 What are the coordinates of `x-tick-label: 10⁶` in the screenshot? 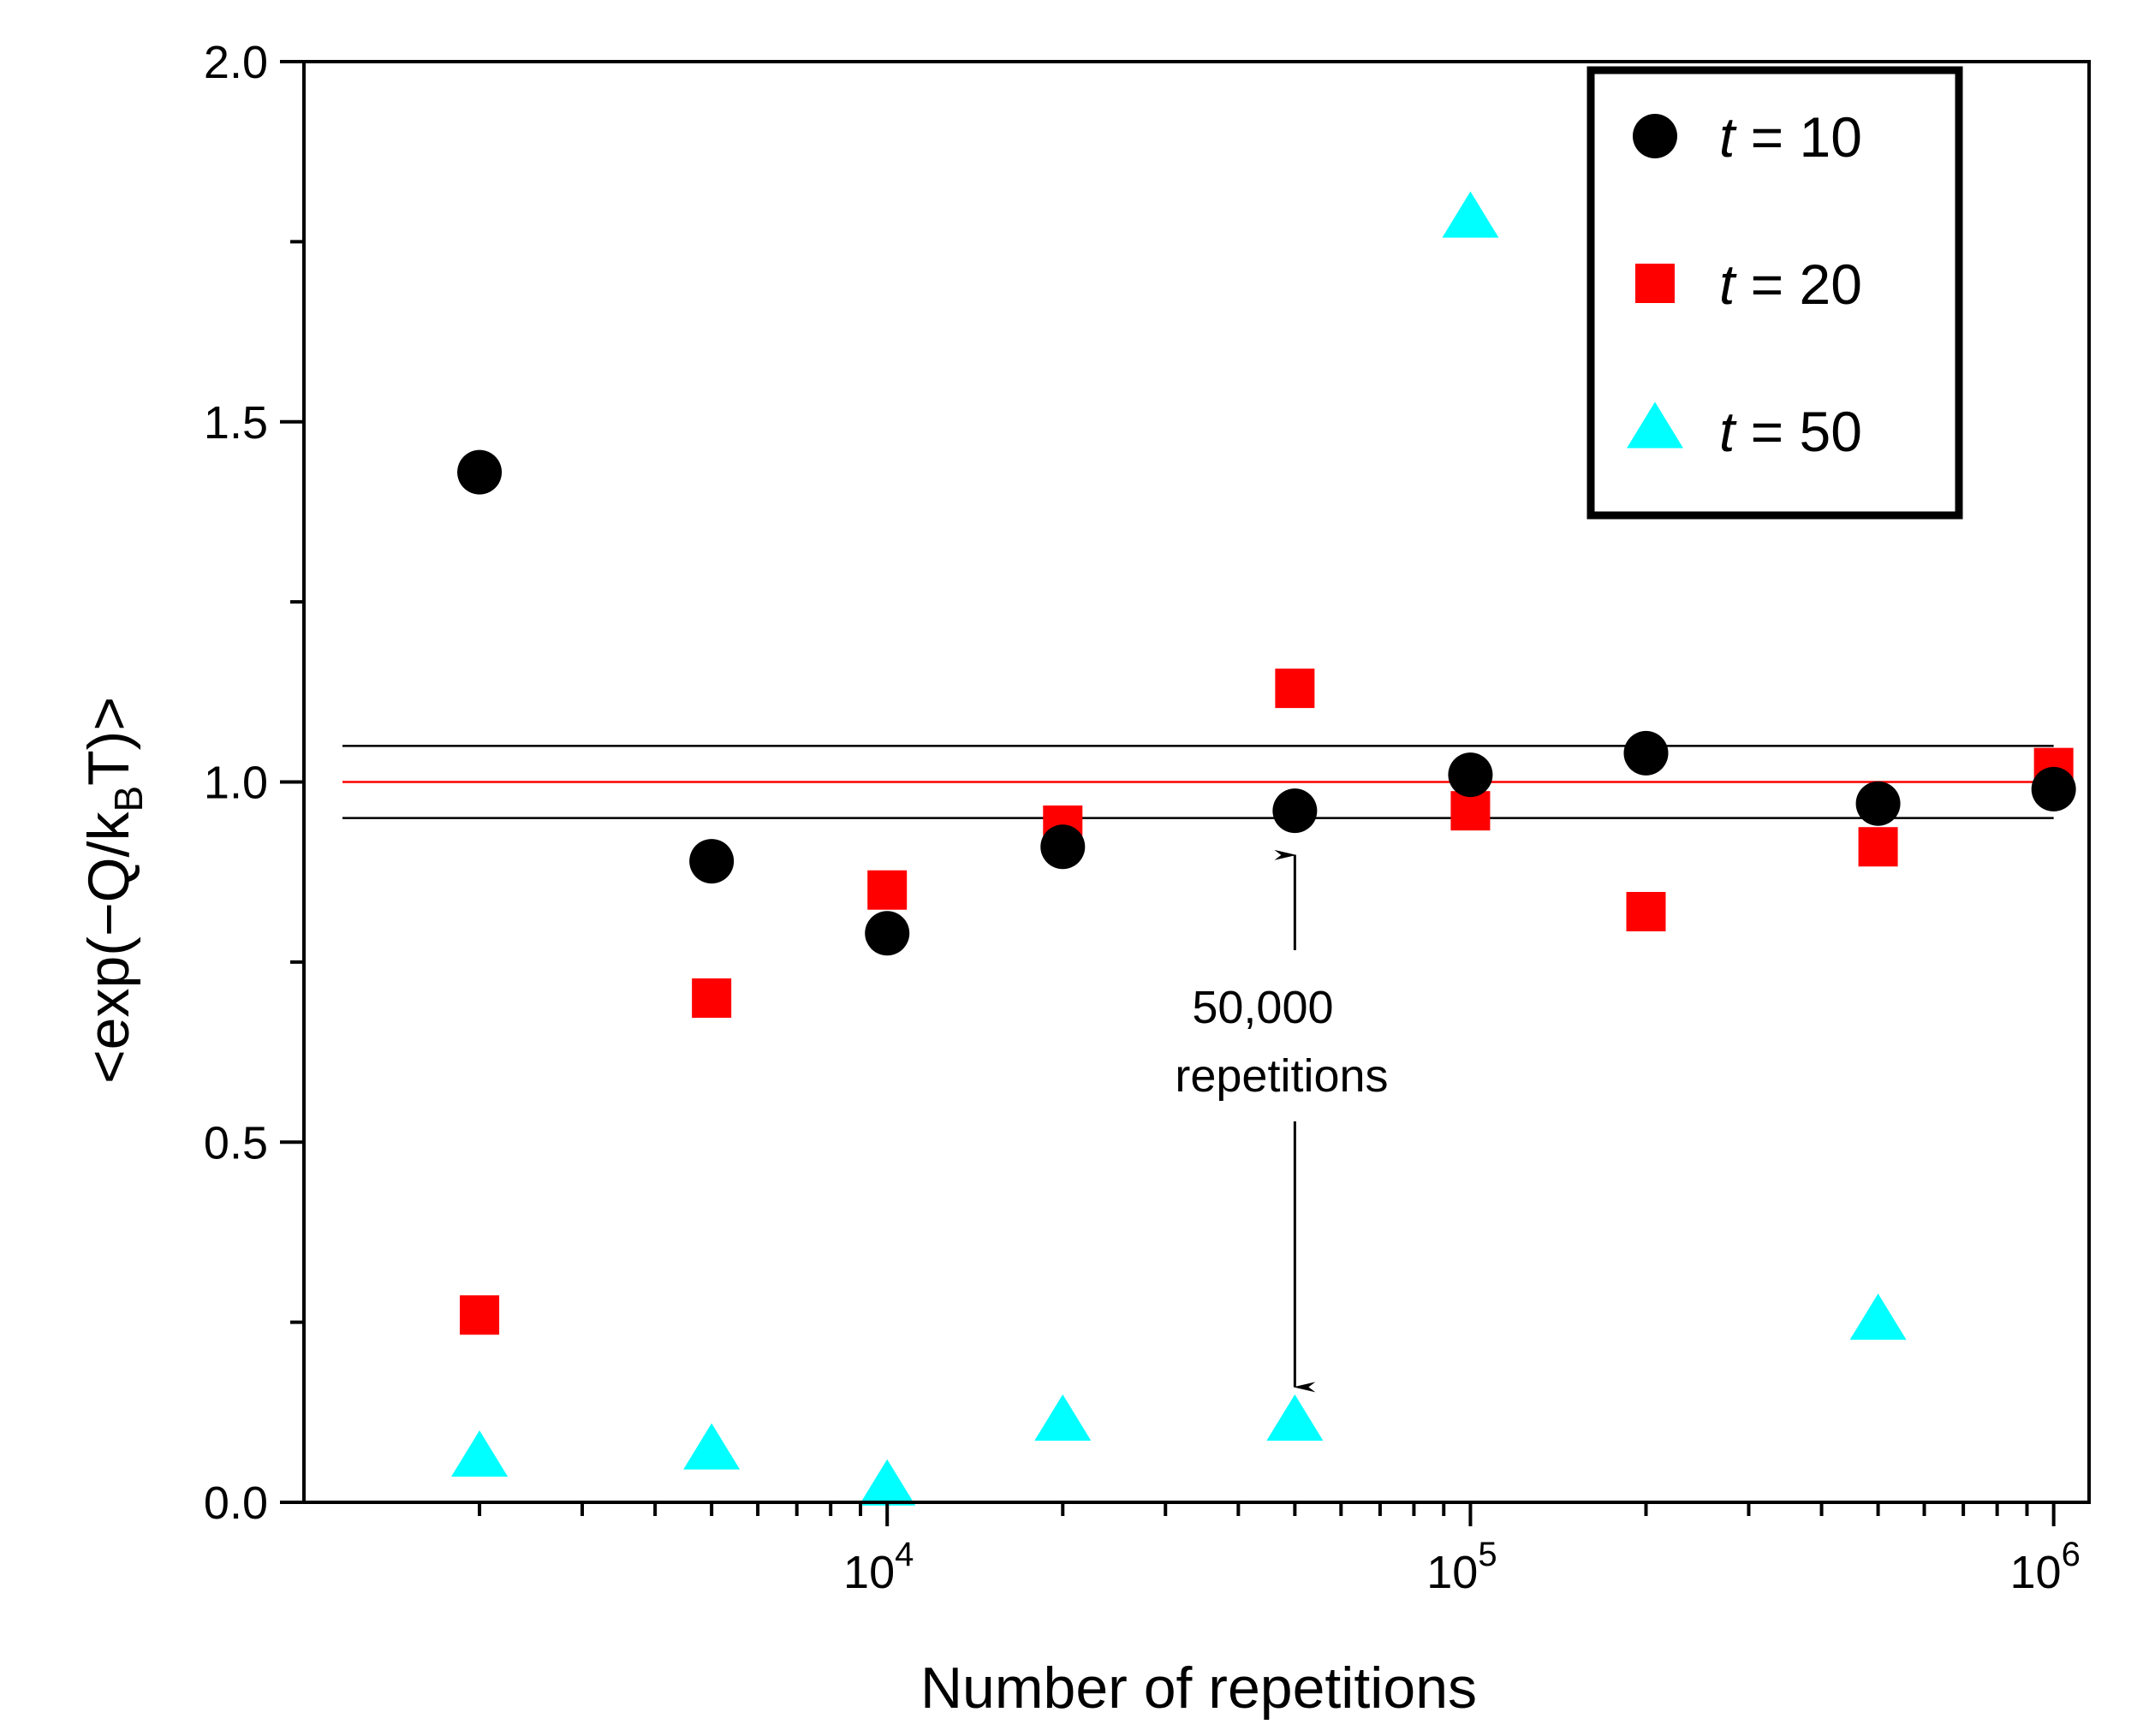 It's located at (2044, 1567).